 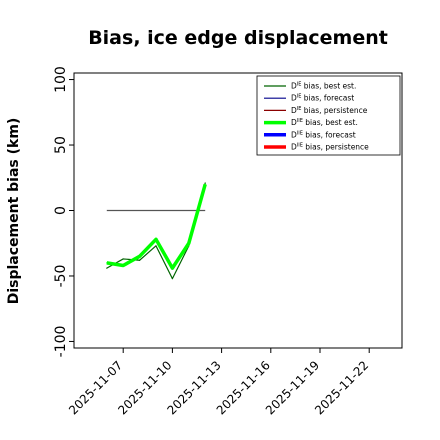 What do you see at coordinates (14, 211) in the screenshot?
I see `y-axis-label: Displacement bias (km)` at bounding box center [14, 211].